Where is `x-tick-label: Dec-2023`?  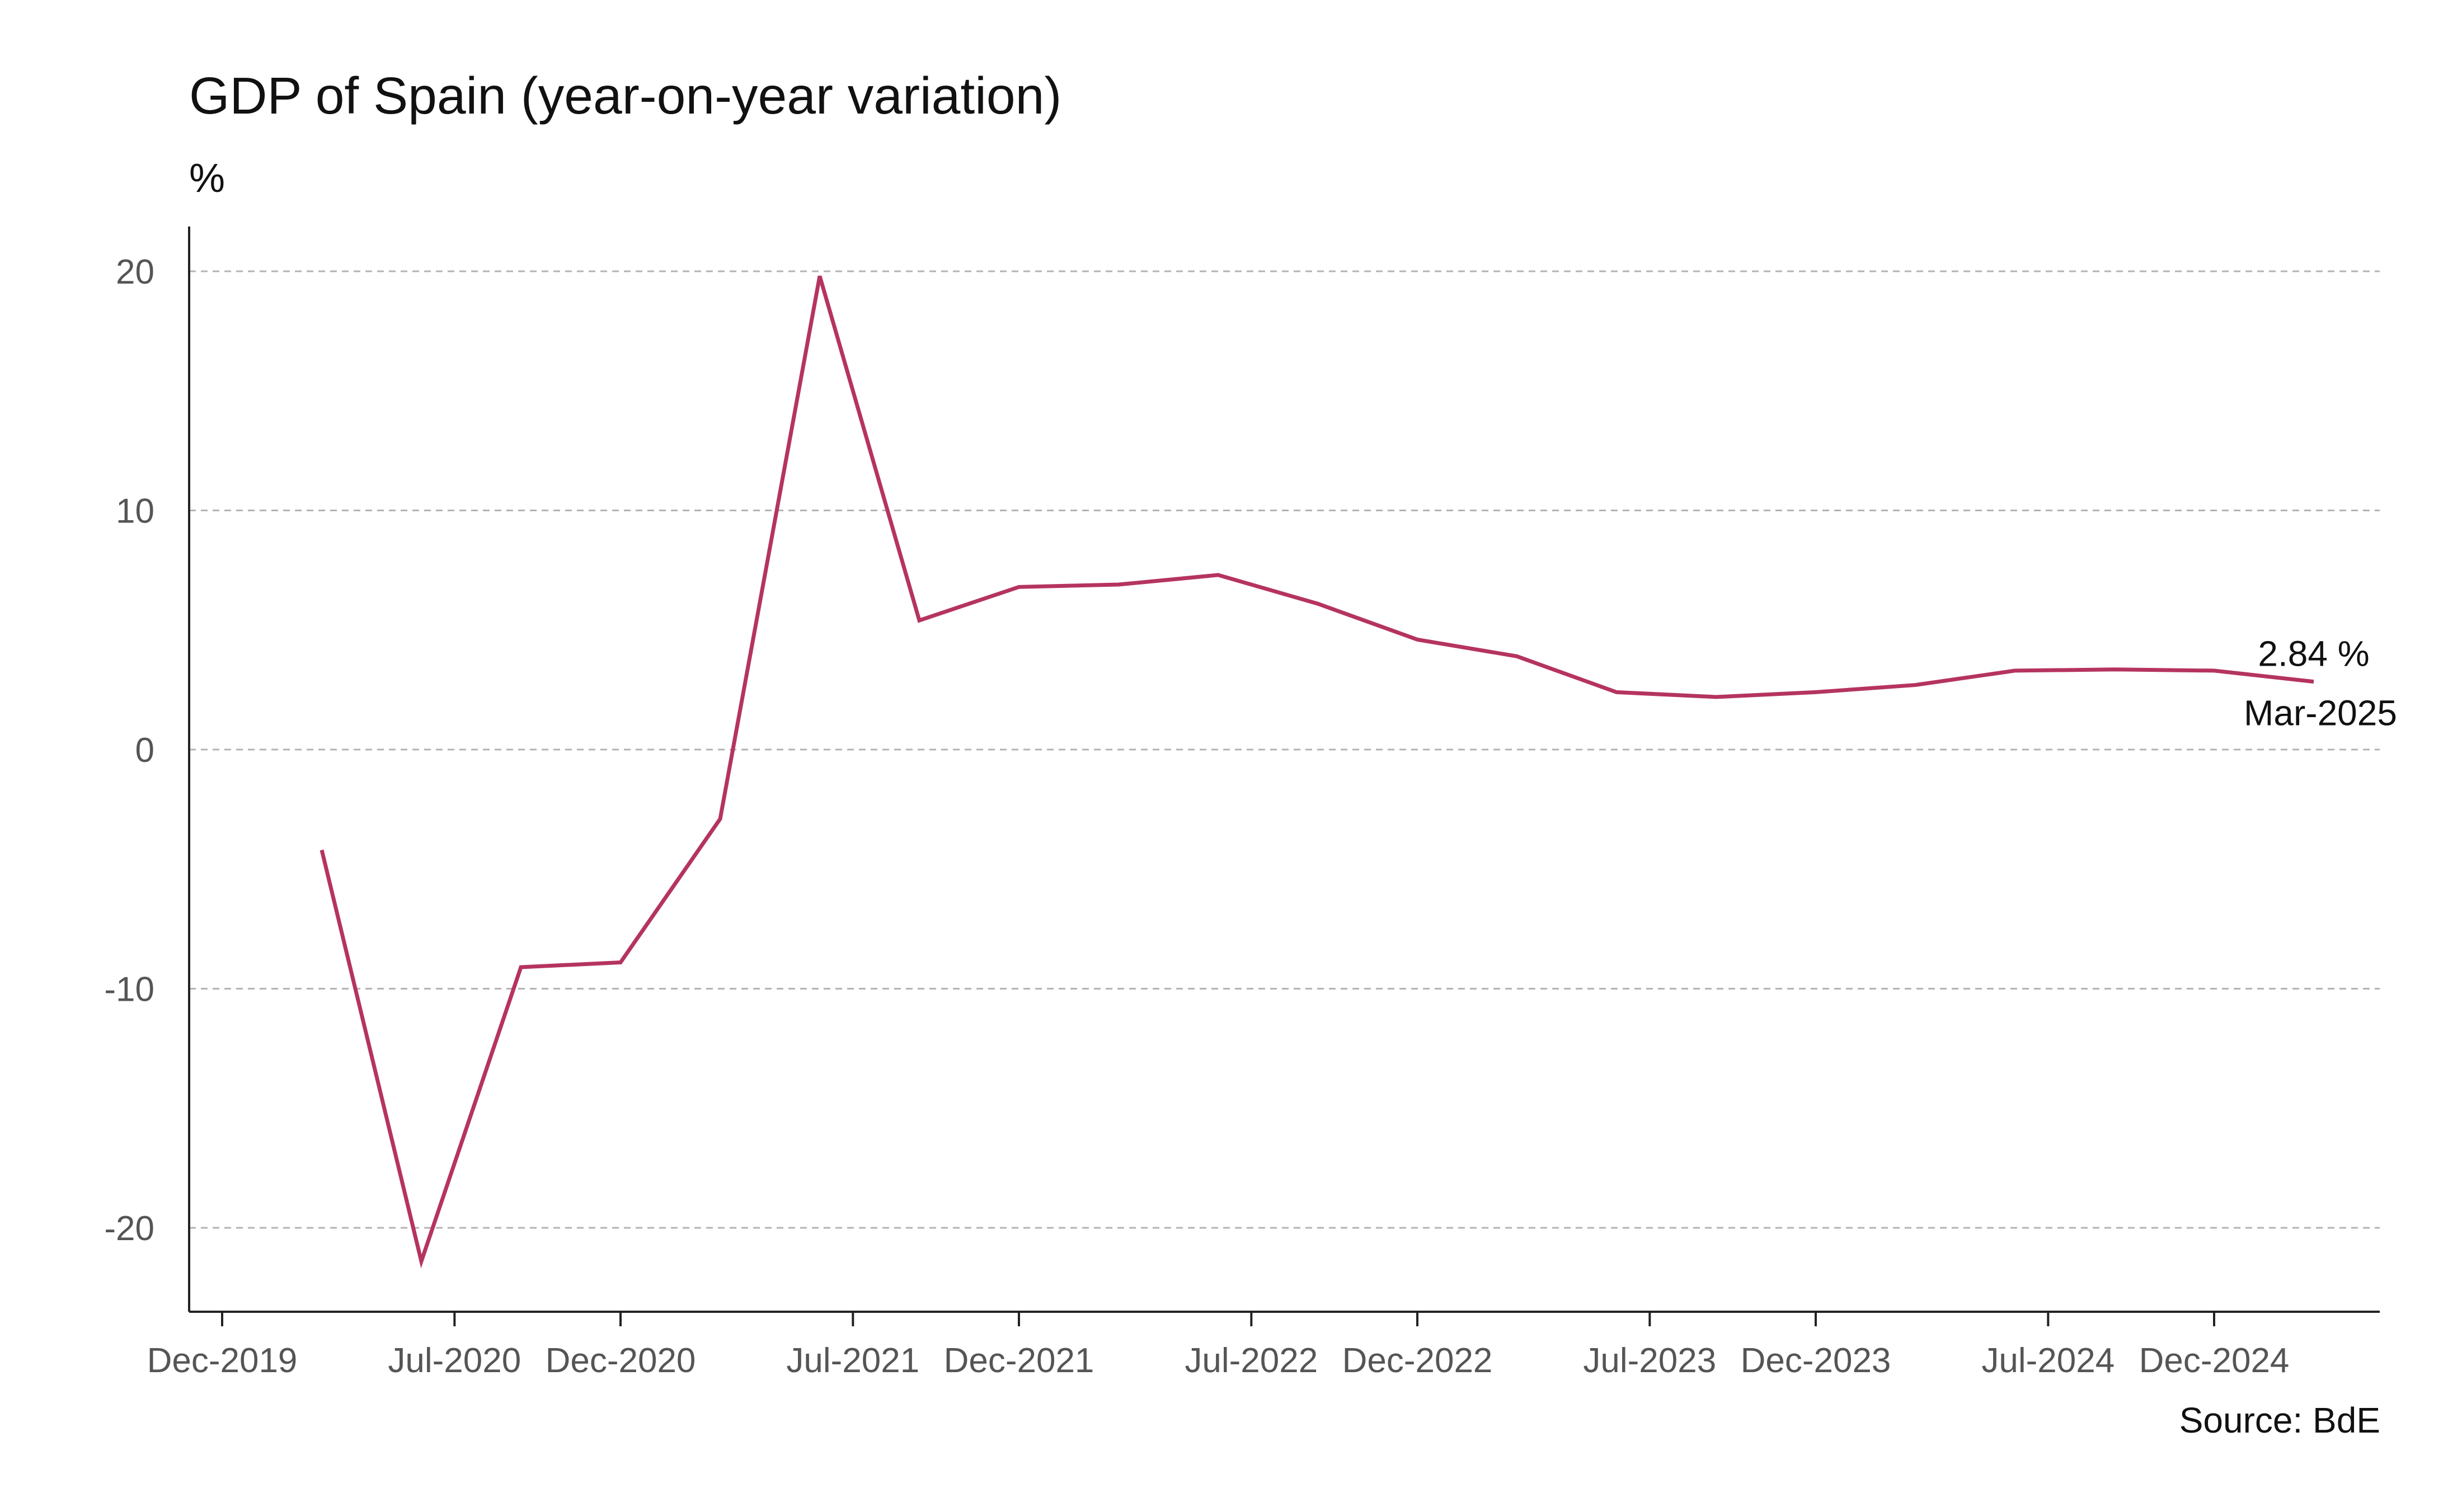 x-tick-label: Dec-2023 is located at coordinates (1816, 1361).